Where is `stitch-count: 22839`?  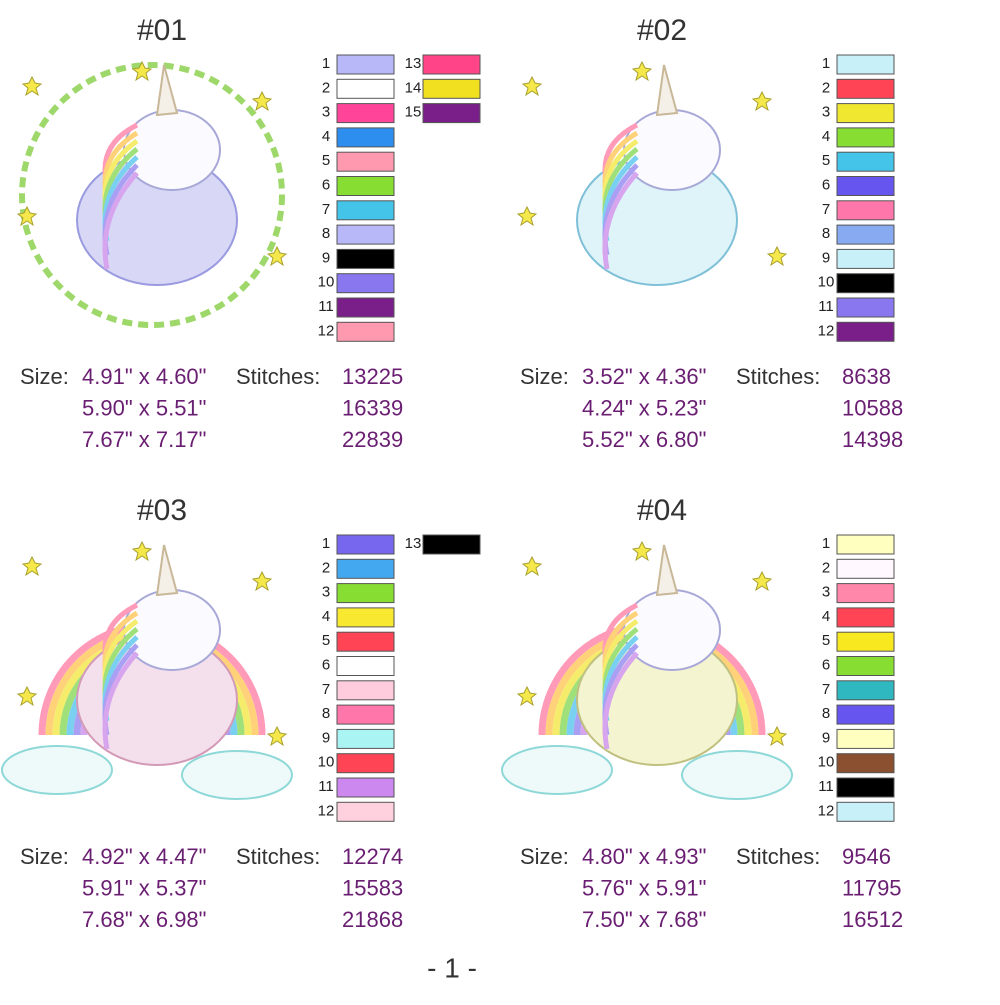 stitch-count: 22839 is located at coordinates (372, 439).